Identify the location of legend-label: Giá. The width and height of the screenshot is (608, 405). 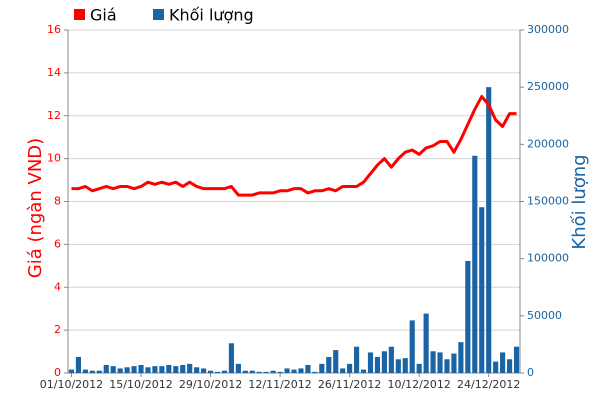
(103, 15).